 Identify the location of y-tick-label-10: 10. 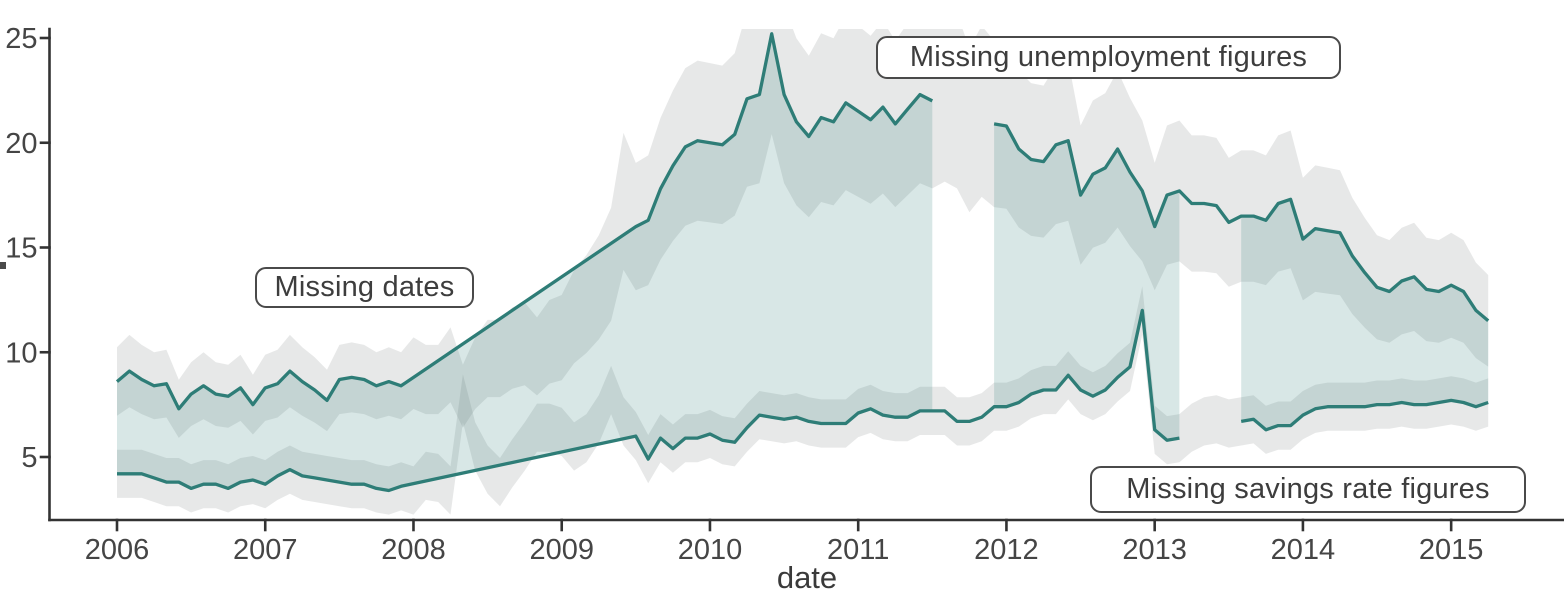
(21, 353).